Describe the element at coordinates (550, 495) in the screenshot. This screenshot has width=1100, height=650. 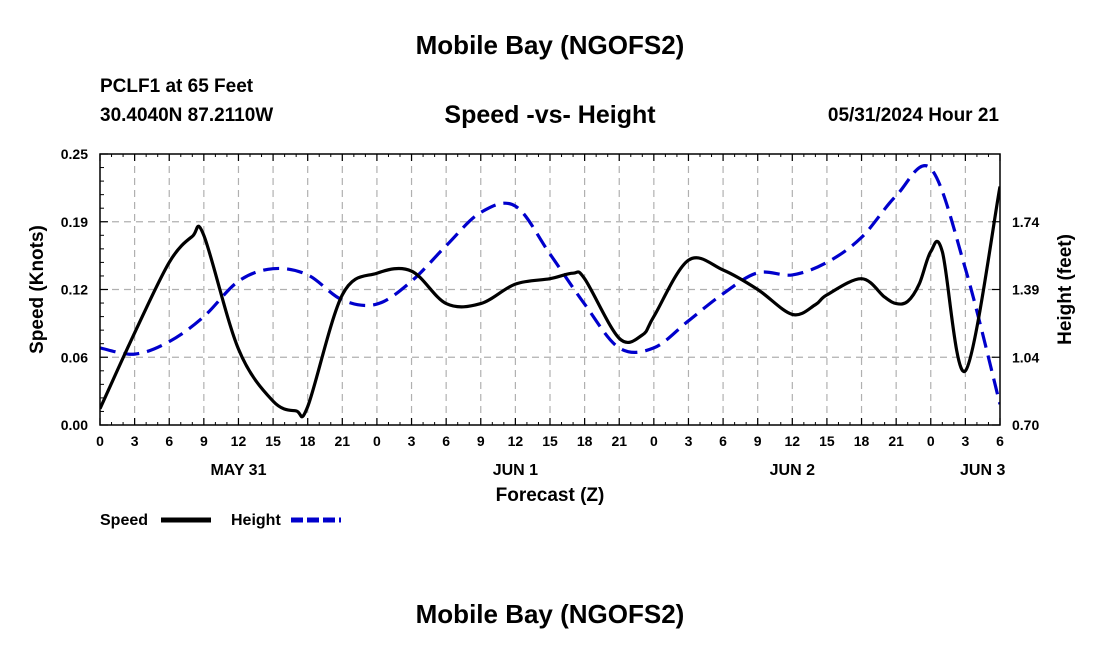
I see `x-axis-label: Forecast (Z)` at that location.